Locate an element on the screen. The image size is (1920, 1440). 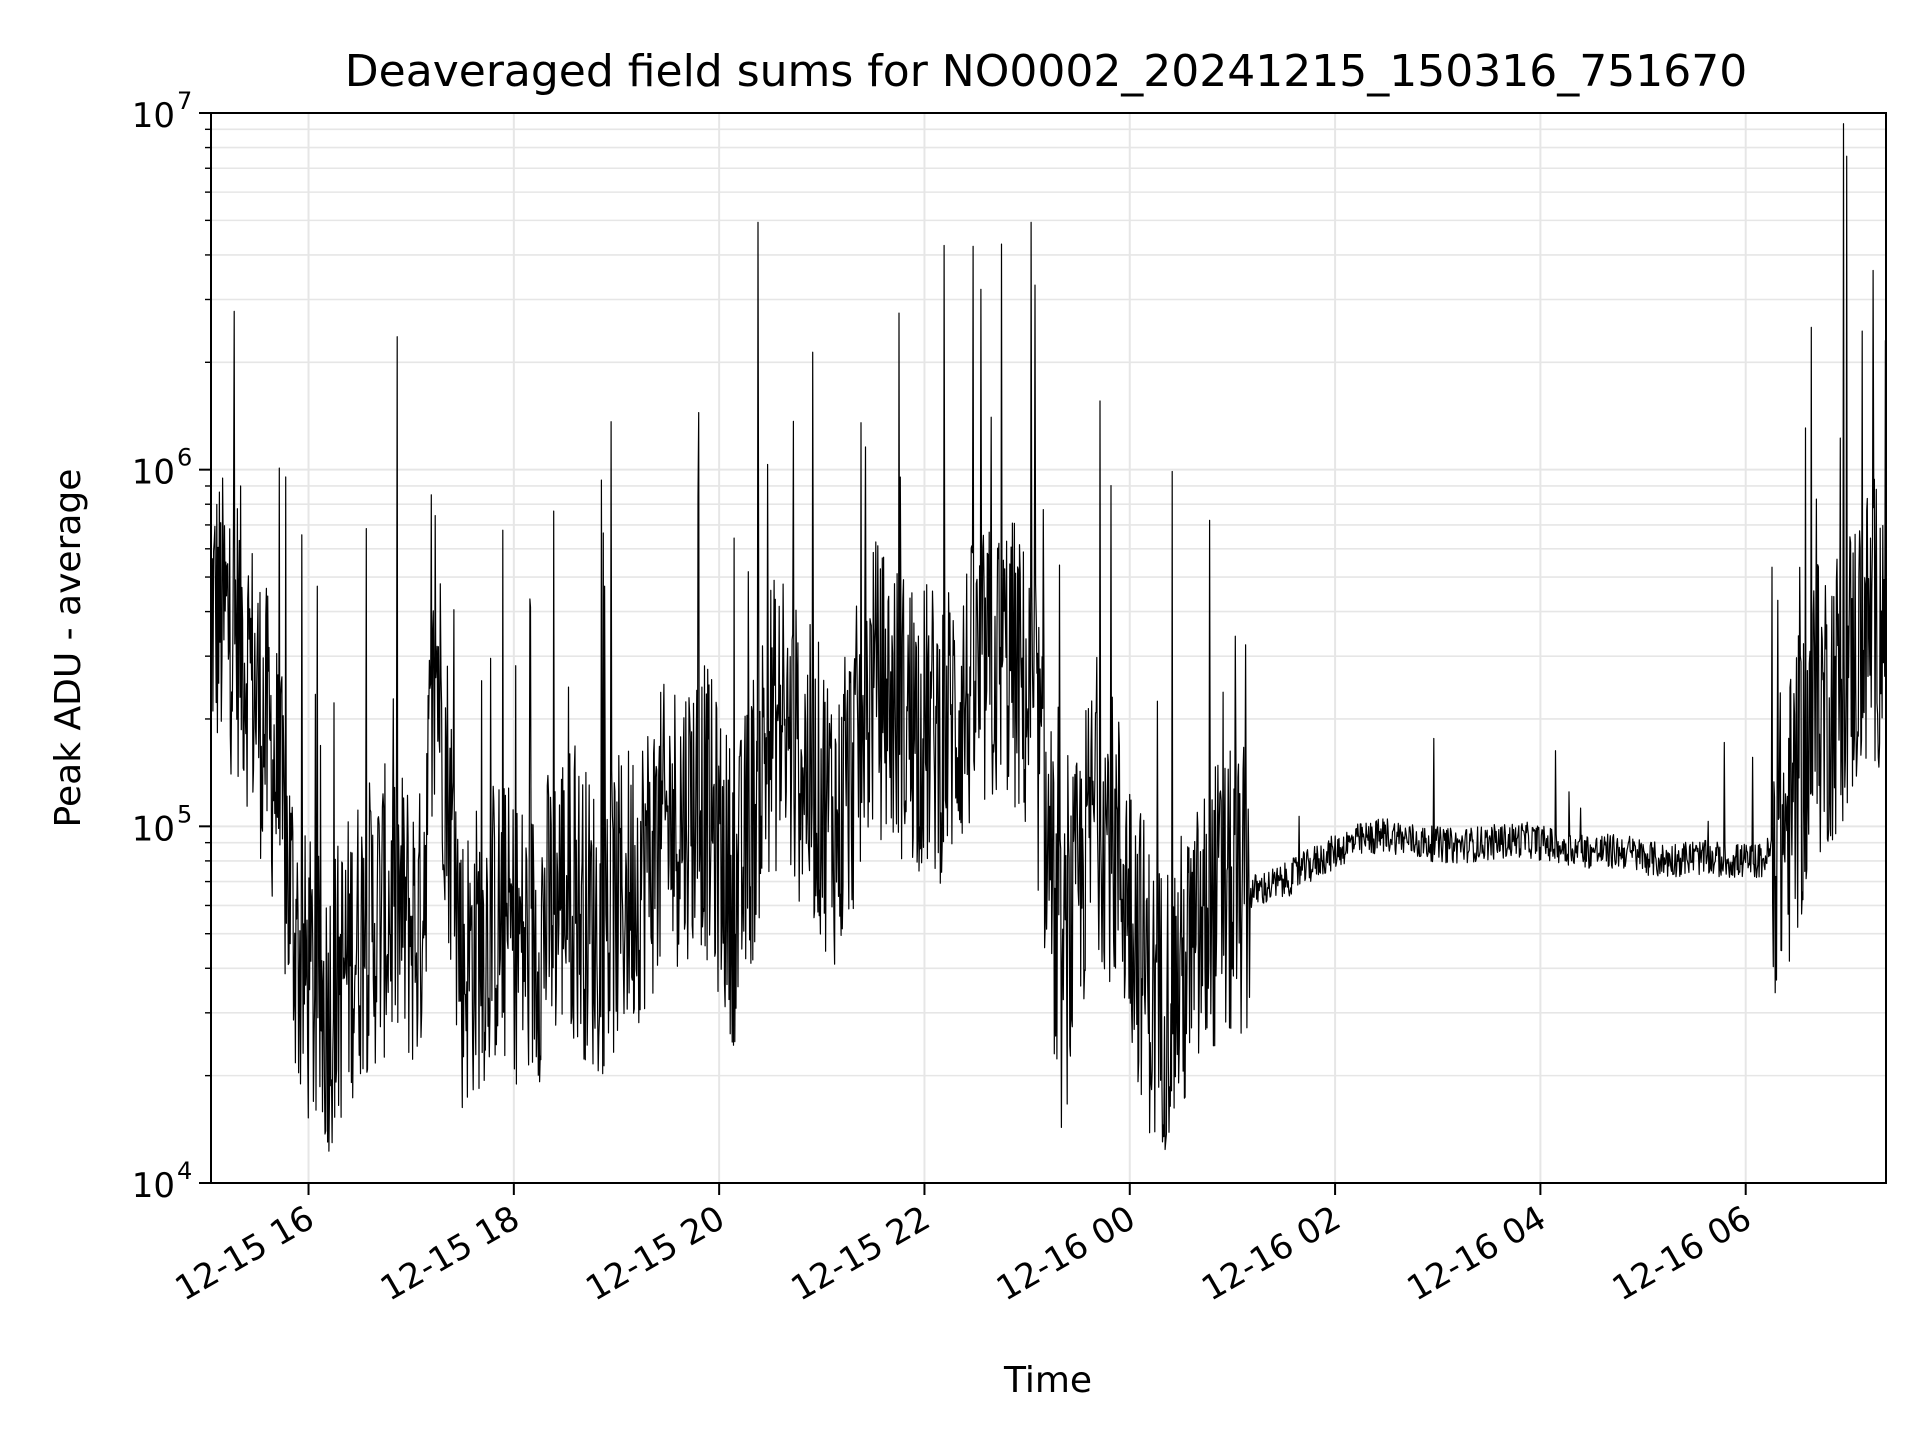
y-tick-exponent: 5 is located at coordinates (184, 814).